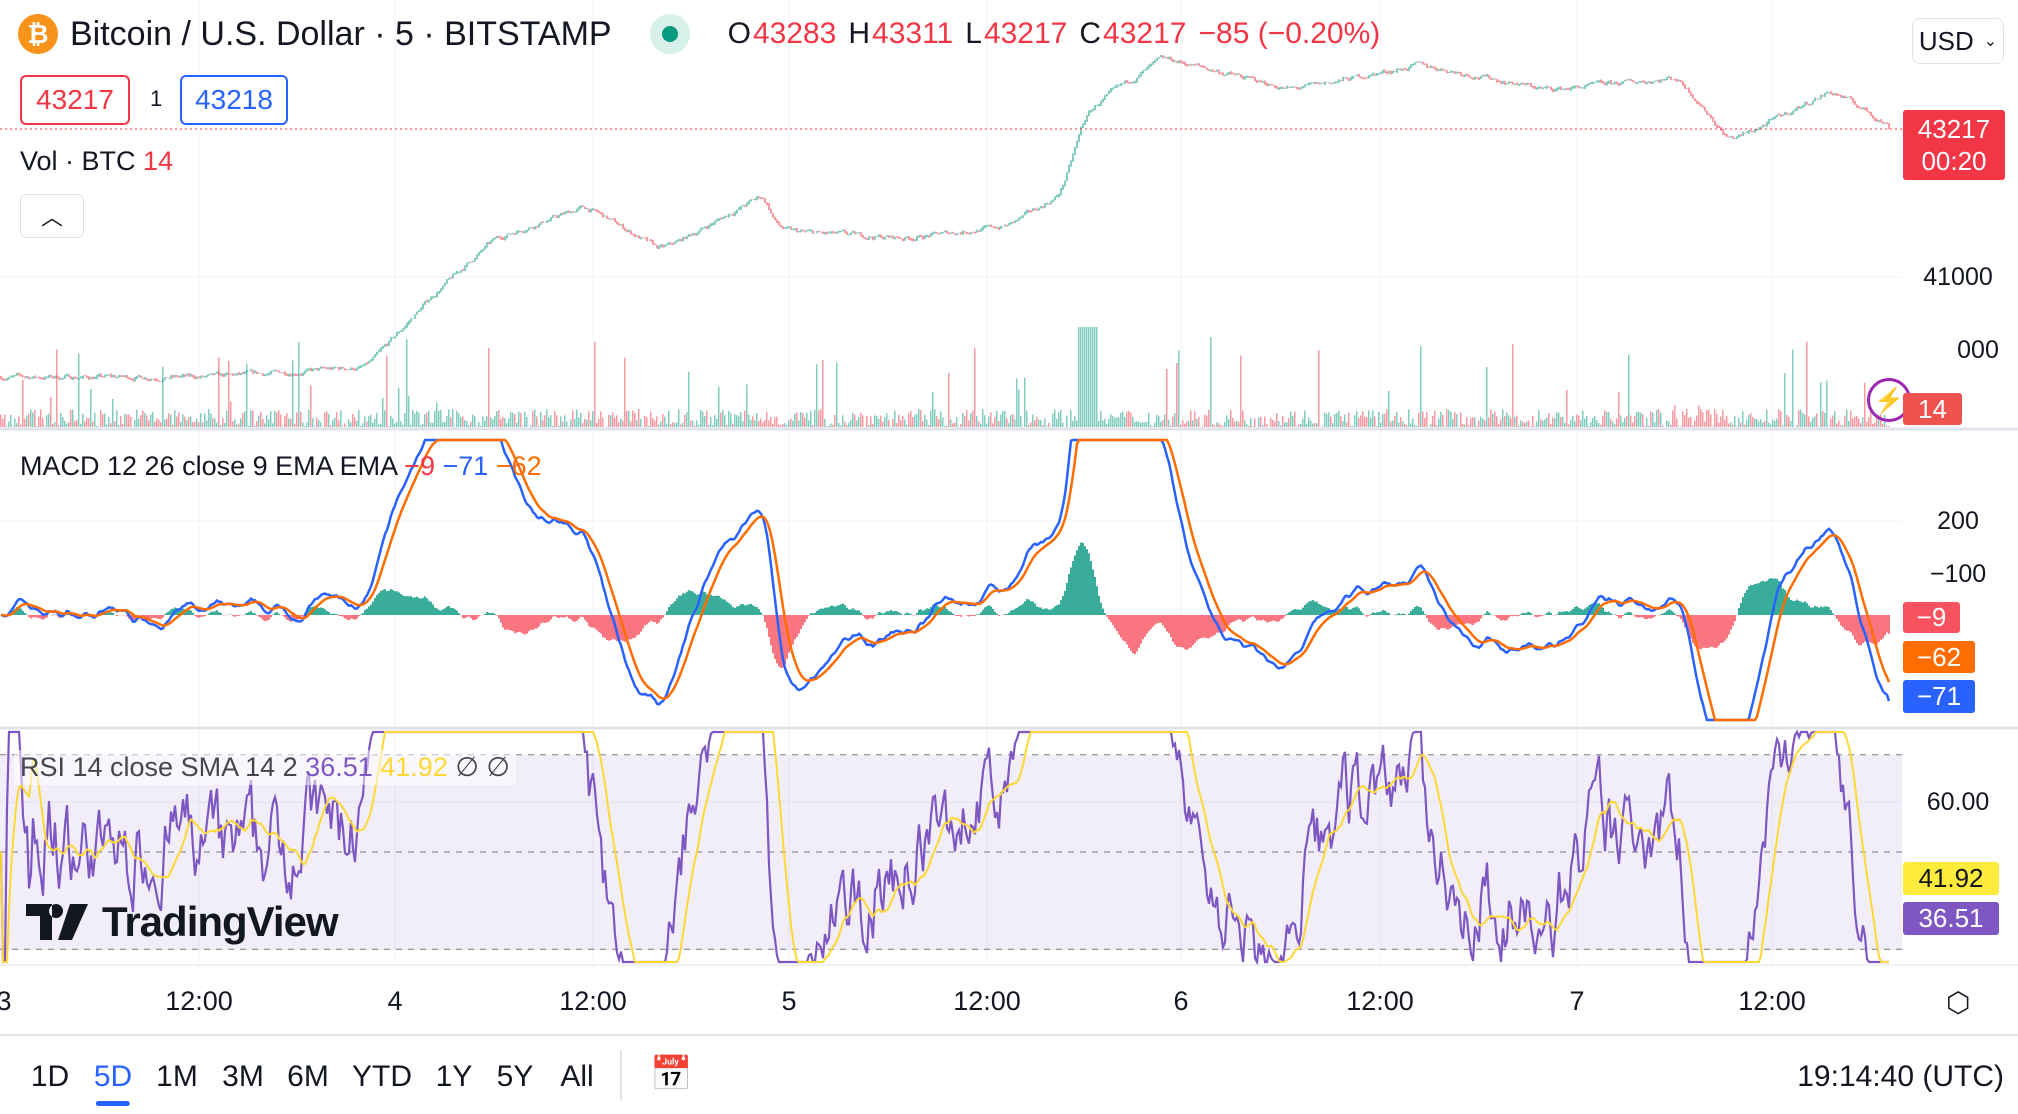 The height and width of the screenshot is (1114, 2018). I want to click on macd-legend: MACD 12 26 close 9 EMA EMA −9 −71 −62, so click(281, 466).